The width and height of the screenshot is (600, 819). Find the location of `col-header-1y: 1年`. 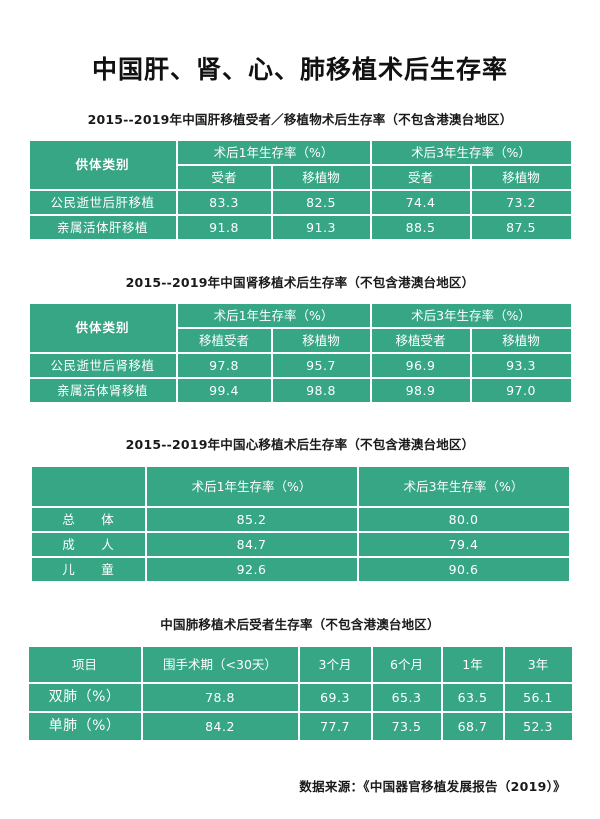

col-header-1y: 1年 is located at coordinates (472, 664).